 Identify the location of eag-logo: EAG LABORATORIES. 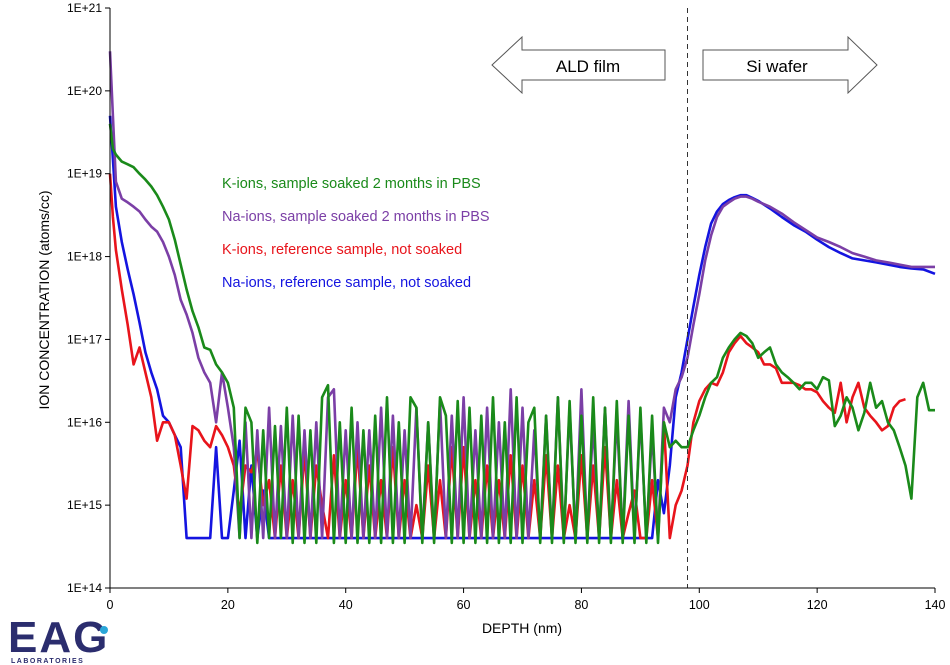
(58, 639).